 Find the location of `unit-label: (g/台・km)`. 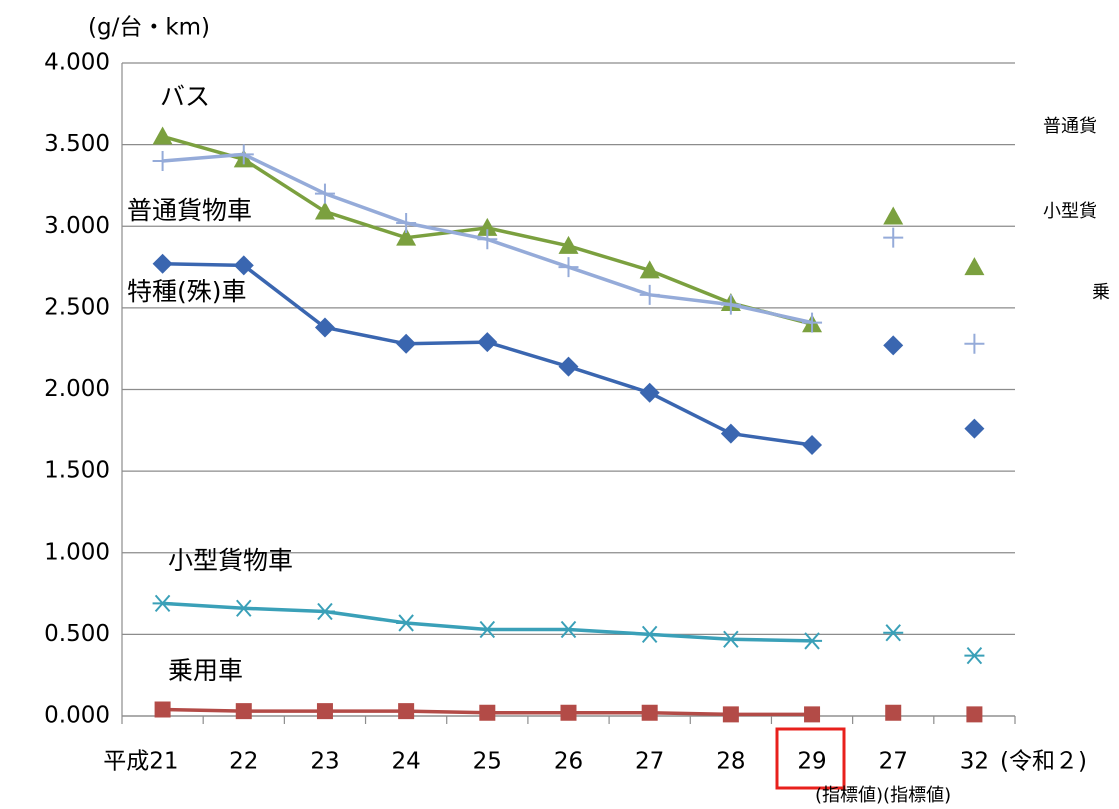

unit-label: (g/台・km) is located at coordinates (149, 28).